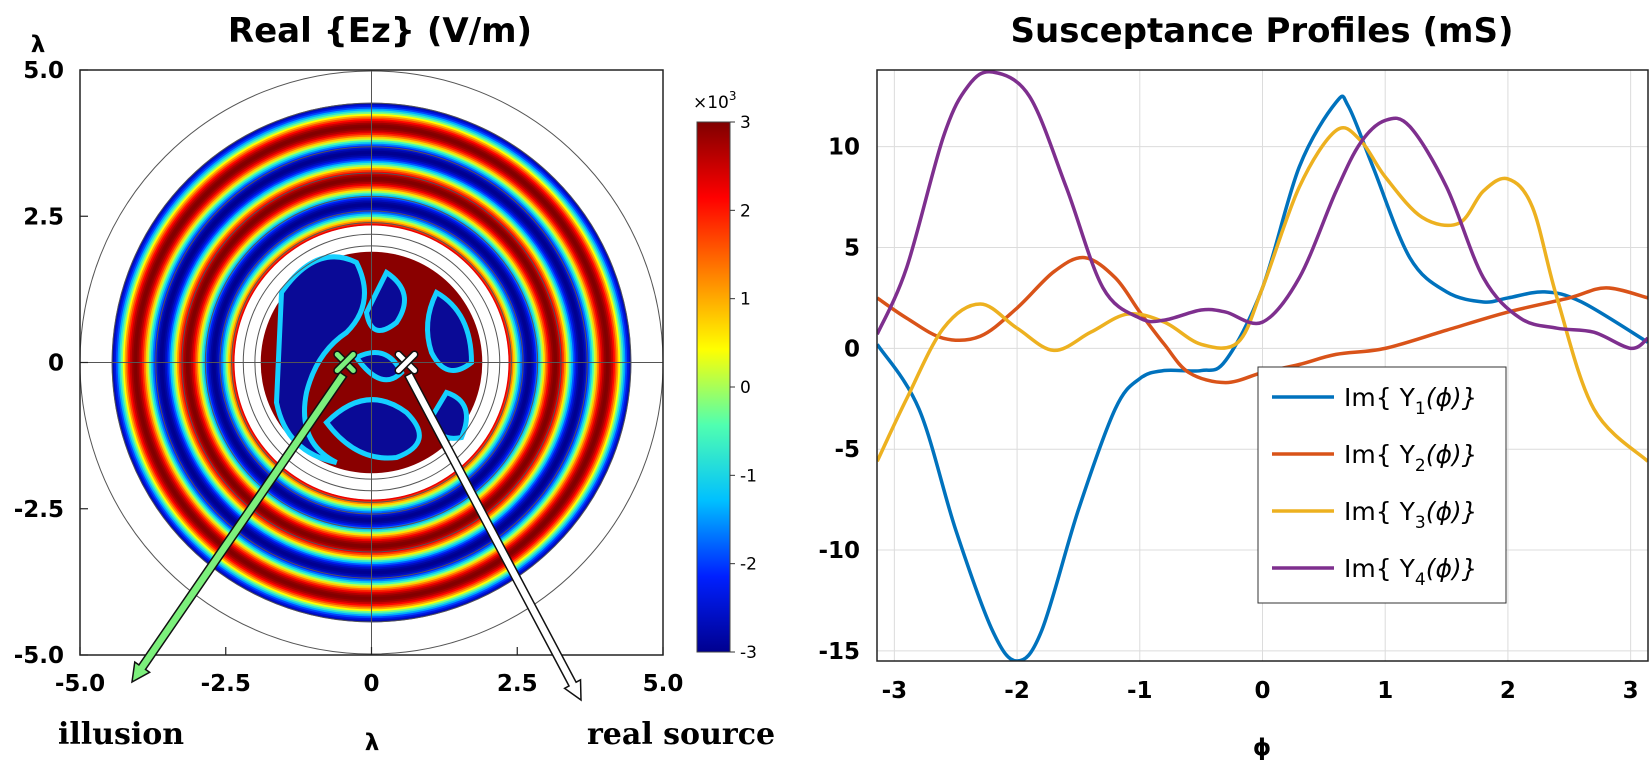 This screenshot has width=1650, height=763. Describe the element at coordinates (492, 536) in the screenshot. I see `real-source-arrow` at that location.